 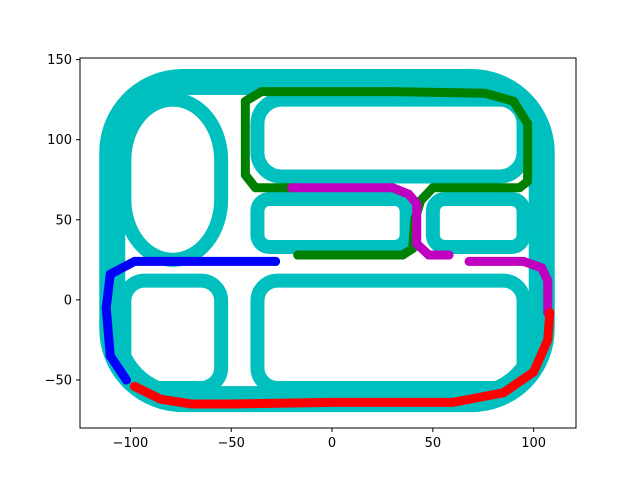 I want to click on road-block-bottom-right, so click(x=390, y=334).